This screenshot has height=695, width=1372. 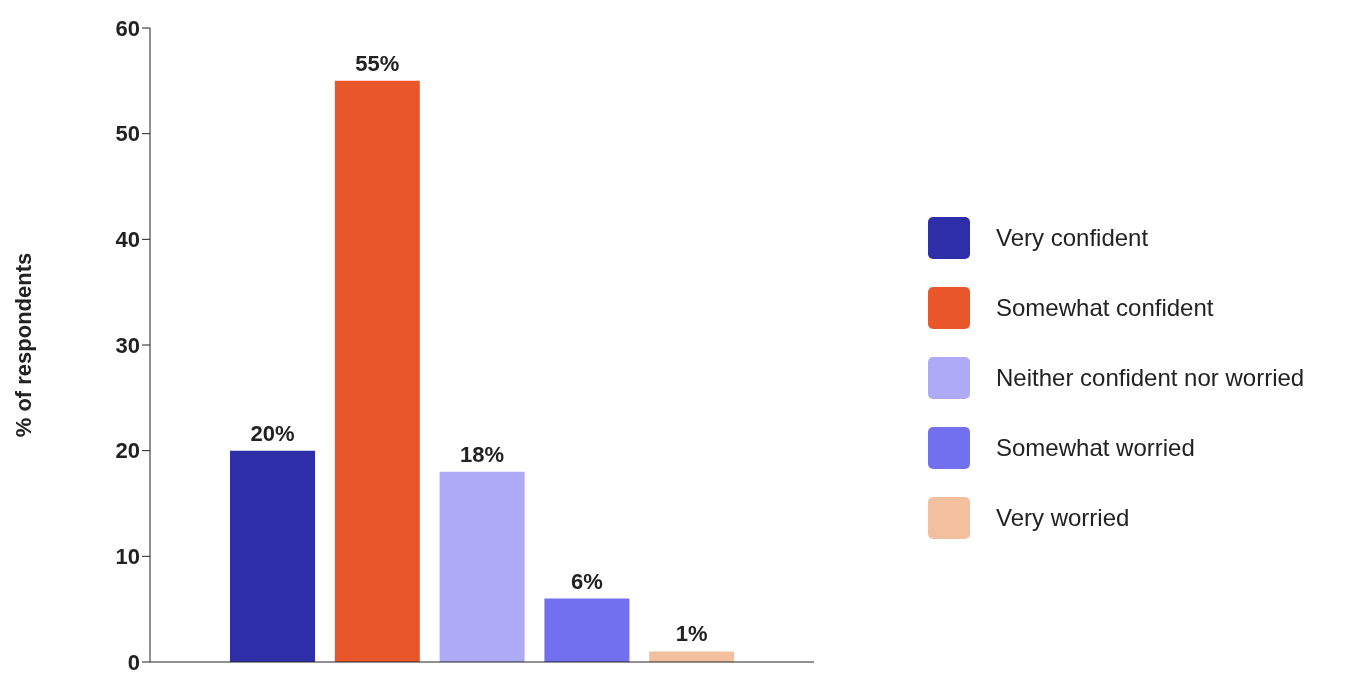 I want to click on y-tick-label: 50, so click(x=127, y=134).